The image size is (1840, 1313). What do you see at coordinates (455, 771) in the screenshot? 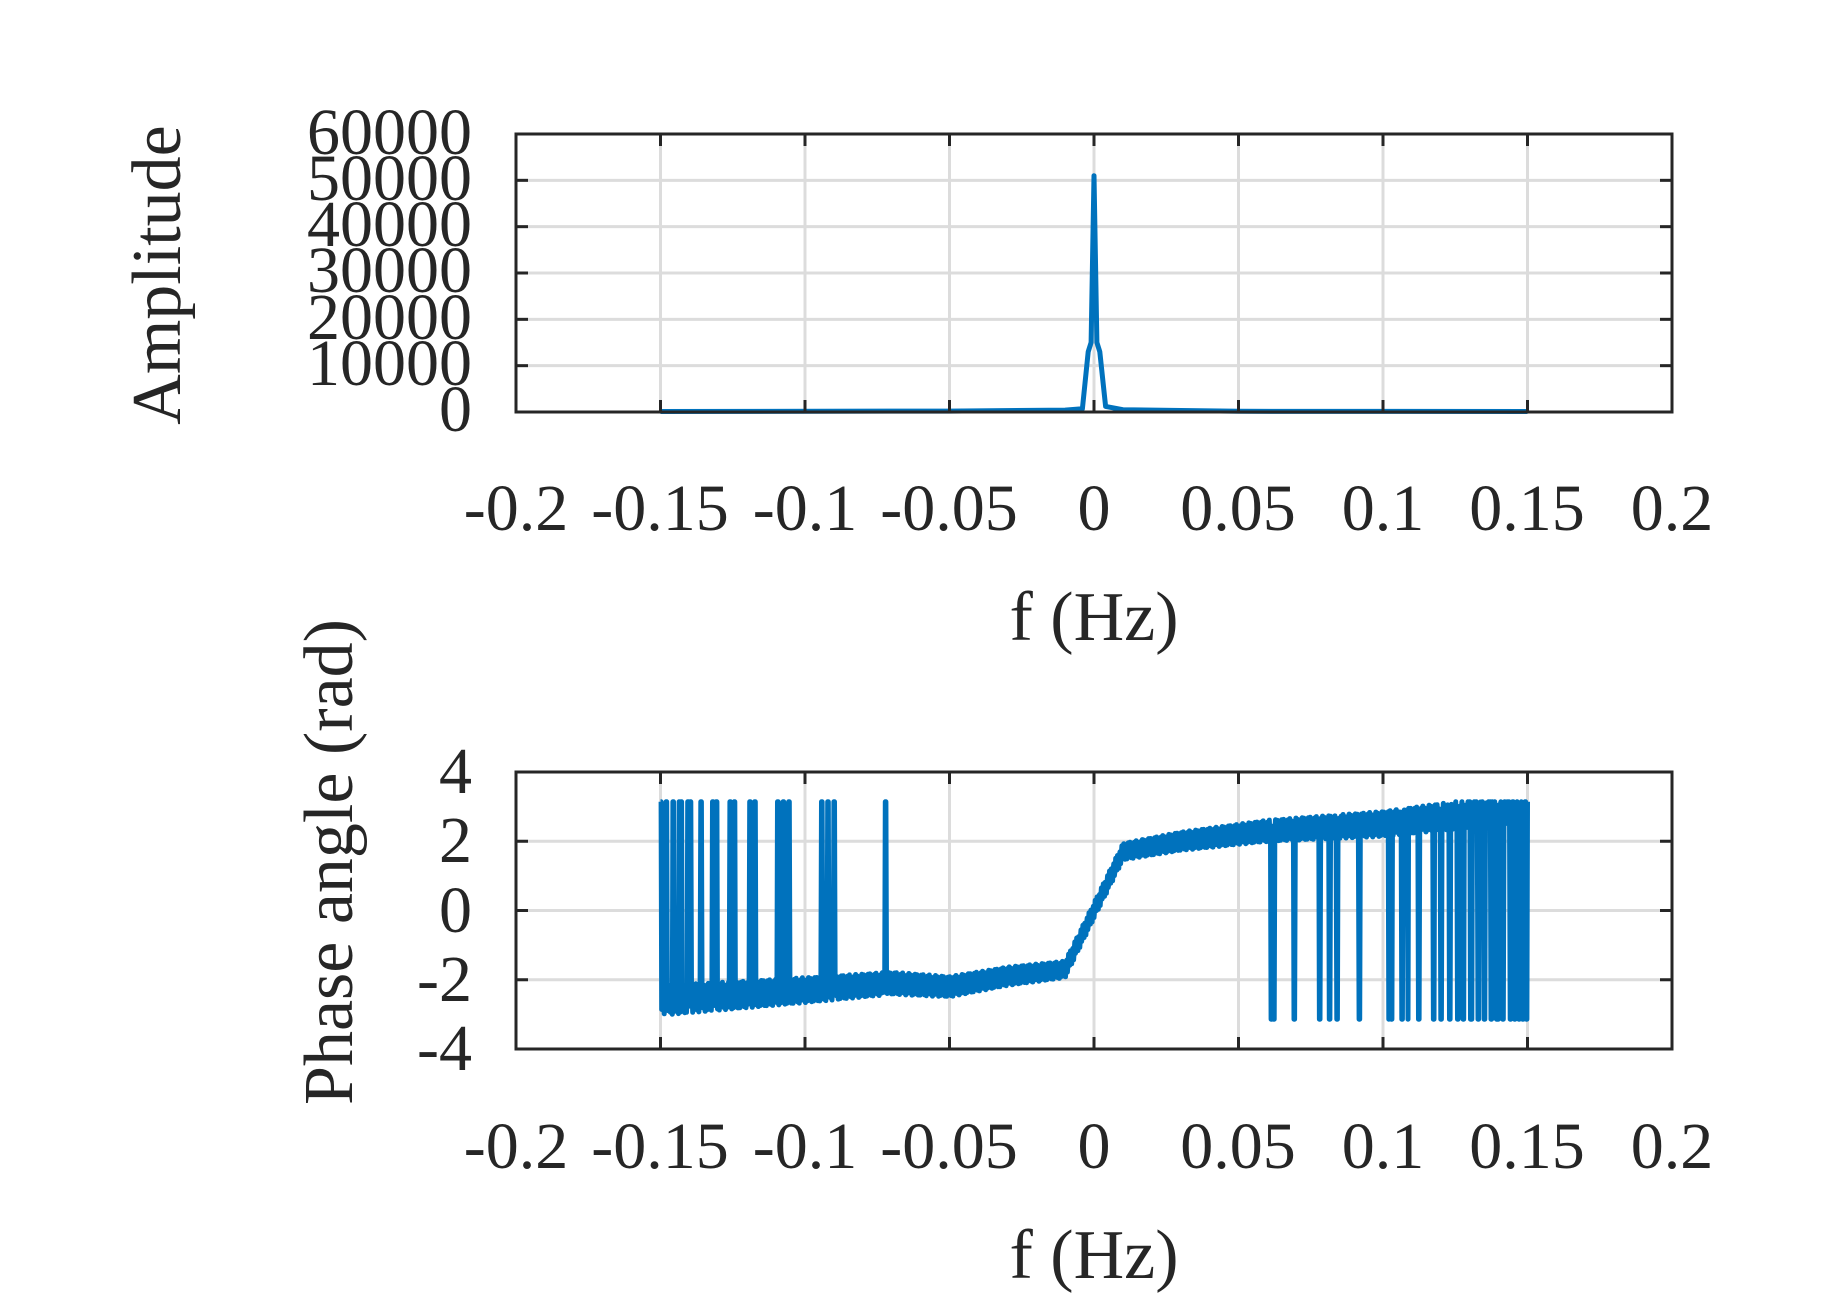
I see `y-tick-label: 4` at bounding box center [455, 771].